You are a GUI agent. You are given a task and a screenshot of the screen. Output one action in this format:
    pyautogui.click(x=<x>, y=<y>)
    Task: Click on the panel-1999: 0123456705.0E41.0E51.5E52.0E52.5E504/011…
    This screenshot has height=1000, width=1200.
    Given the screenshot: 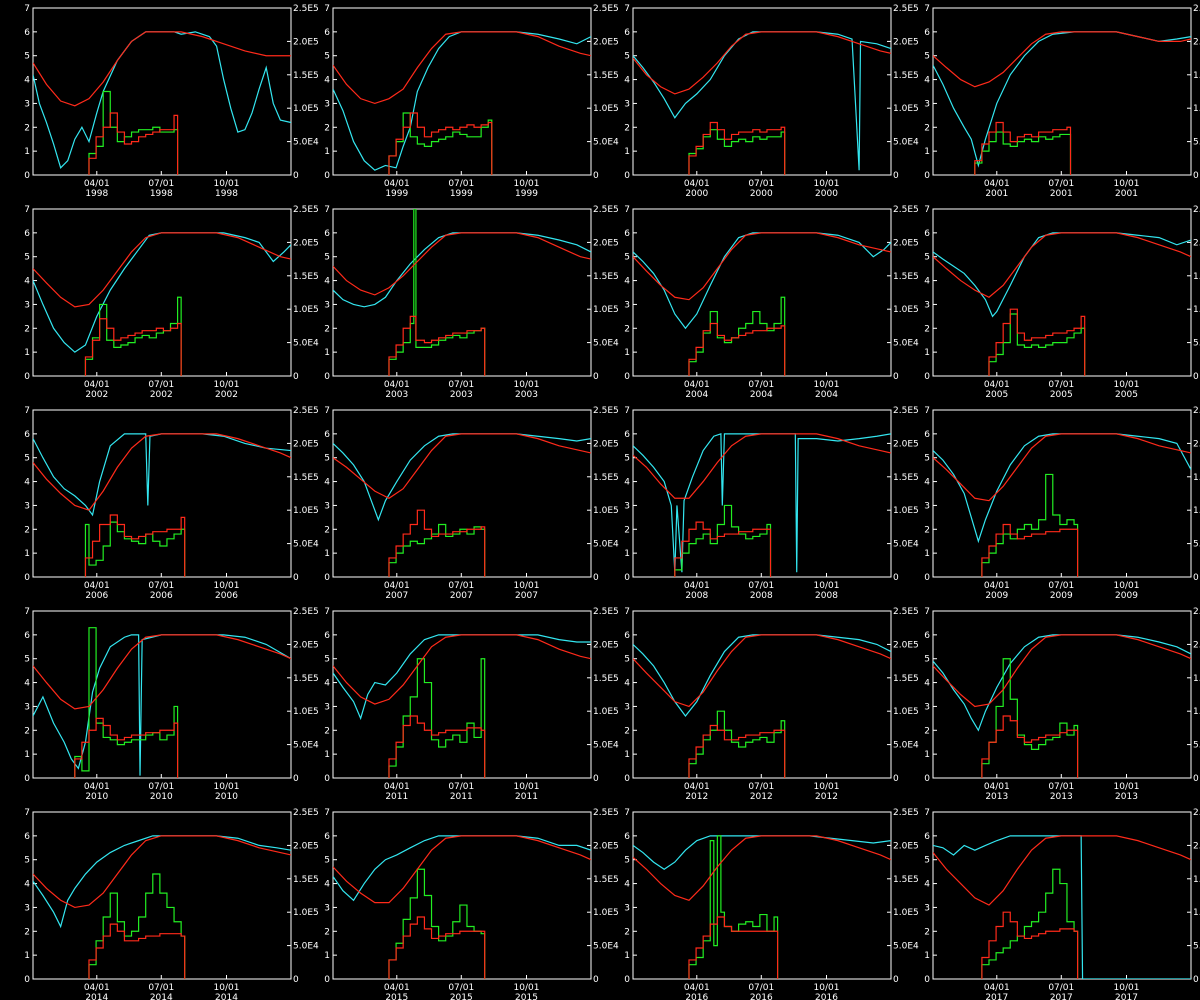 What is the action you would take?
    pyautogui.click(x=471, y=101)
    